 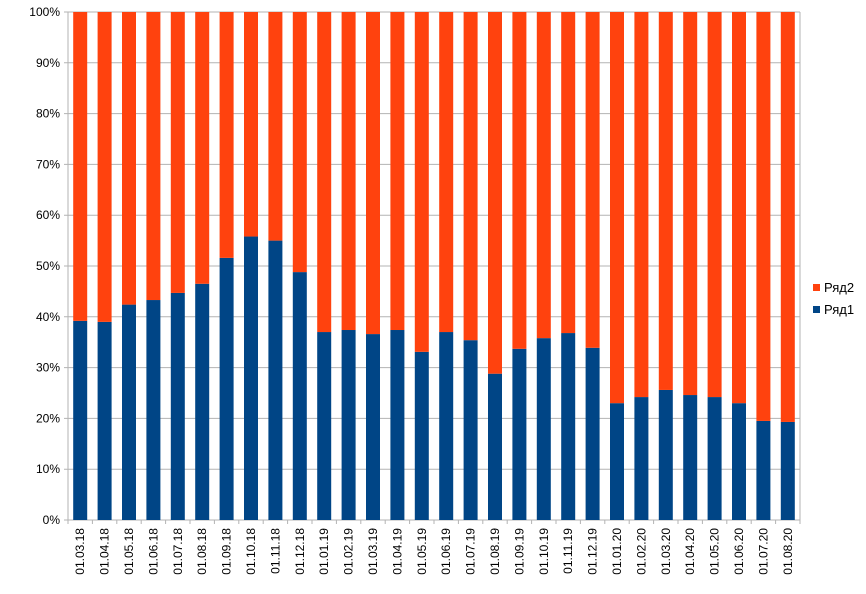 I want to click on y-tick-label: 70%, so click(x=48, y=164).